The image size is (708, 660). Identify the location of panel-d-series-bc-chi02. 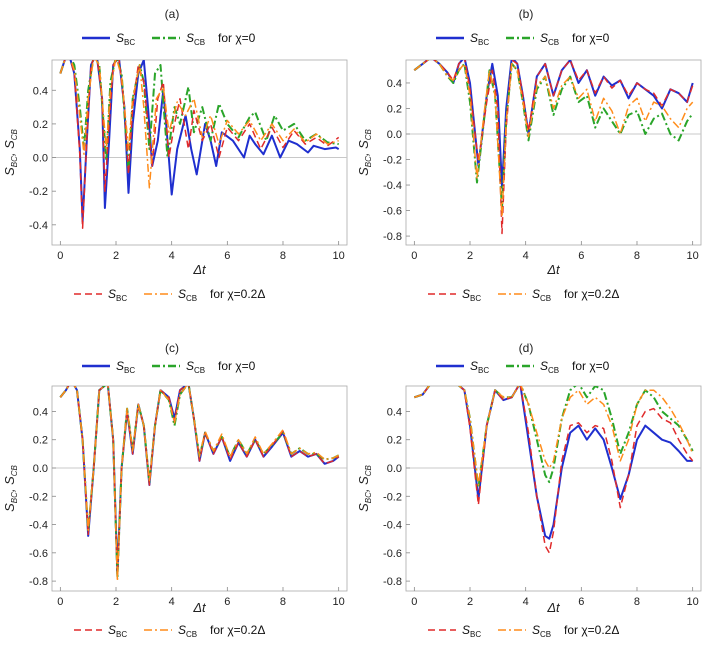
(554, 470).